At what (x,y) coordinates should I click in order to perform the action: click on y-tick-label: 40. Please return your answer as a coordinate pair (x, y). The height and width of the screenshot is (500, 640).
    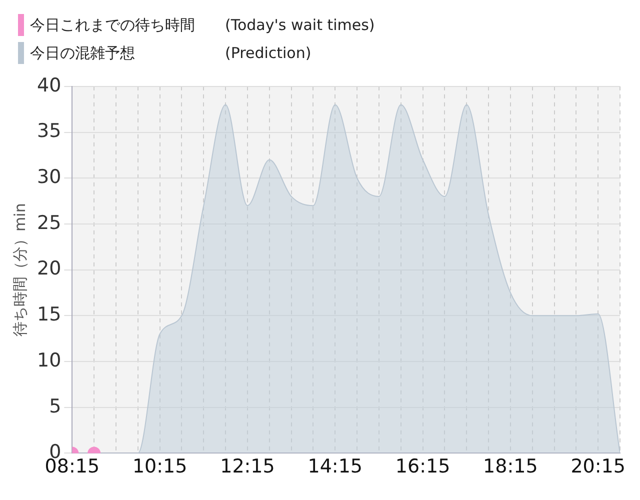
    Looking at the image, I should click on (49, 85).